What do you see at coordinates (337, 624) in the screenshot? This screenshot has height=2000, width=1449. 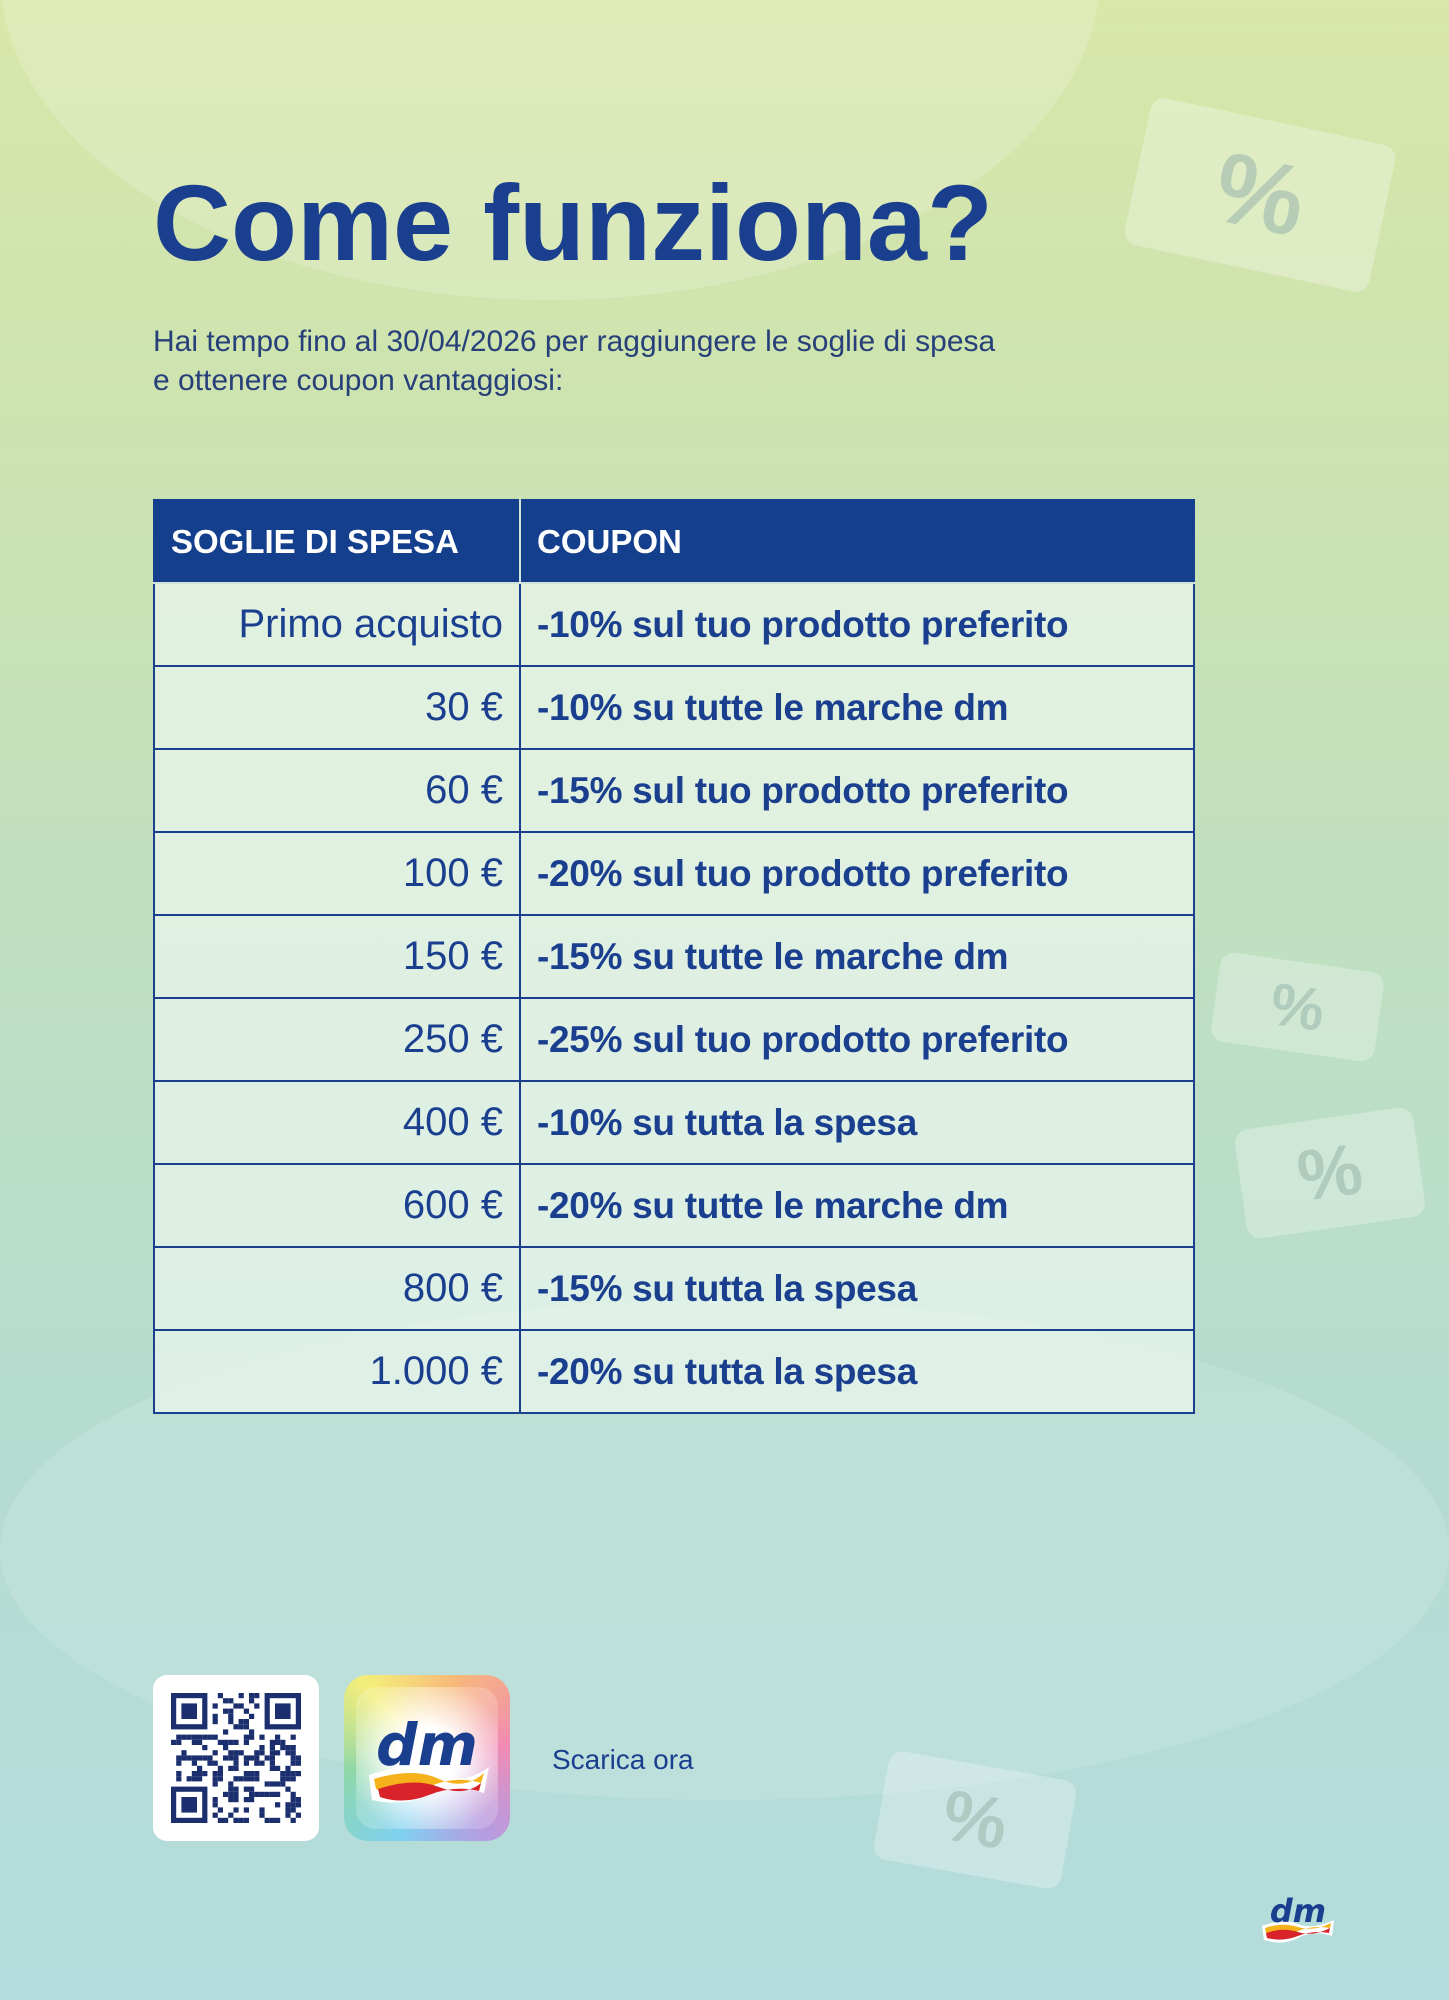 I see `threshold-cell: Primo acquisto` at bounding box center [337, 624].